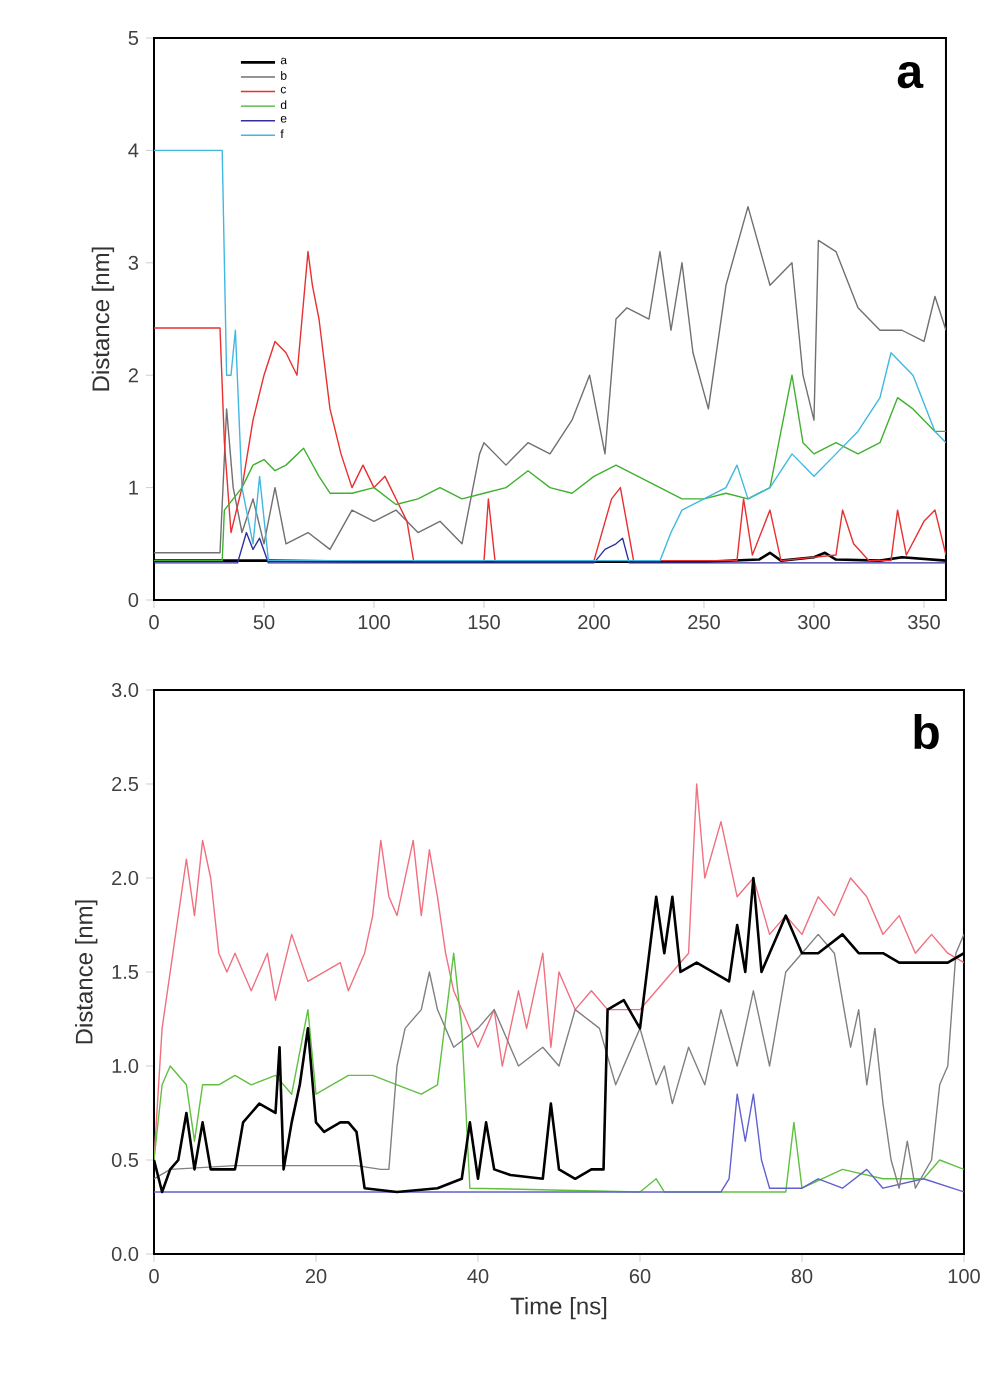 This screenshot has width=986, height=1378. I want to click on y-tick-label: 2.0, so click(125, 878).